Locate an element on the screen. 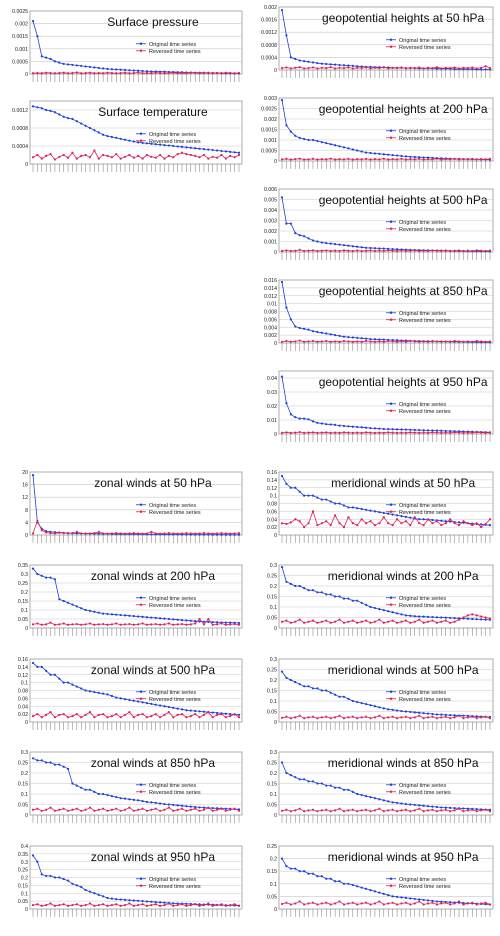  y-tick-label: 0.008 is located at coordinates (270, 313).